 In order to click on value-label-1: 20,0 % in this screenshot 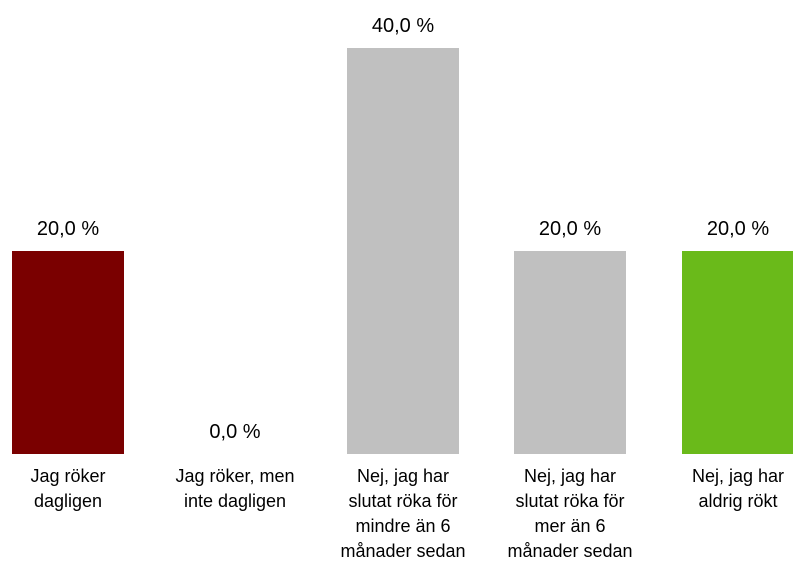, I will do `click(68, 229)`.